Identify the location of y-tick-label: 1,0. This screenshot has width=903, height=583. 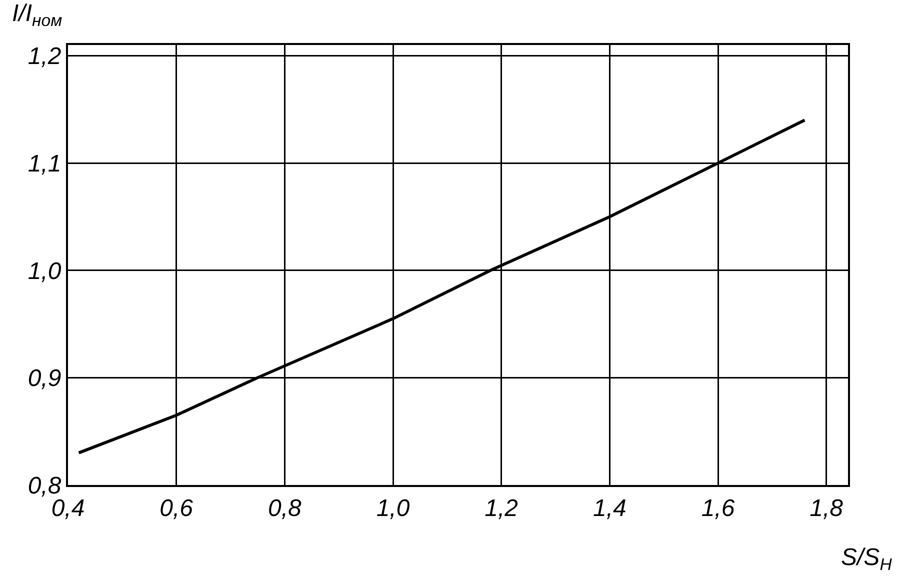
(45, 271).